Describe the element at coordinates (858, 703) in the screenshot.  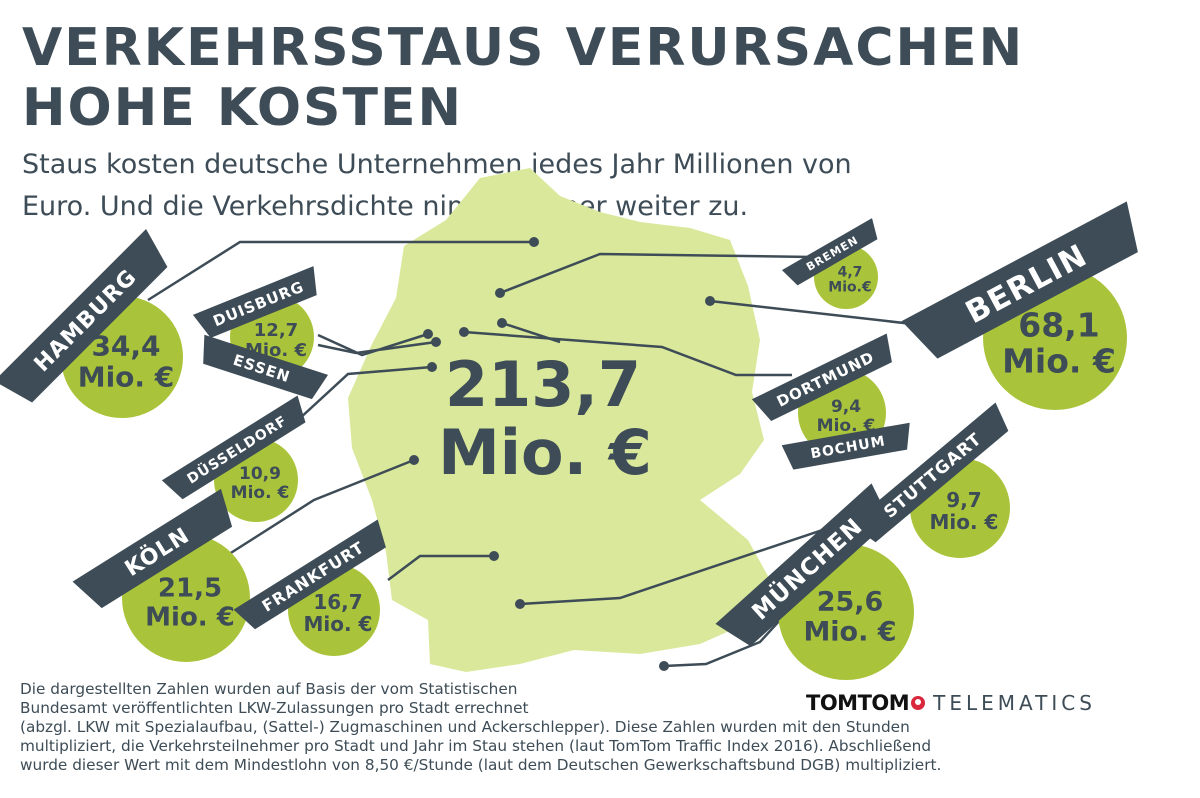
I see `logo-brand: TOMTOM` at that location.